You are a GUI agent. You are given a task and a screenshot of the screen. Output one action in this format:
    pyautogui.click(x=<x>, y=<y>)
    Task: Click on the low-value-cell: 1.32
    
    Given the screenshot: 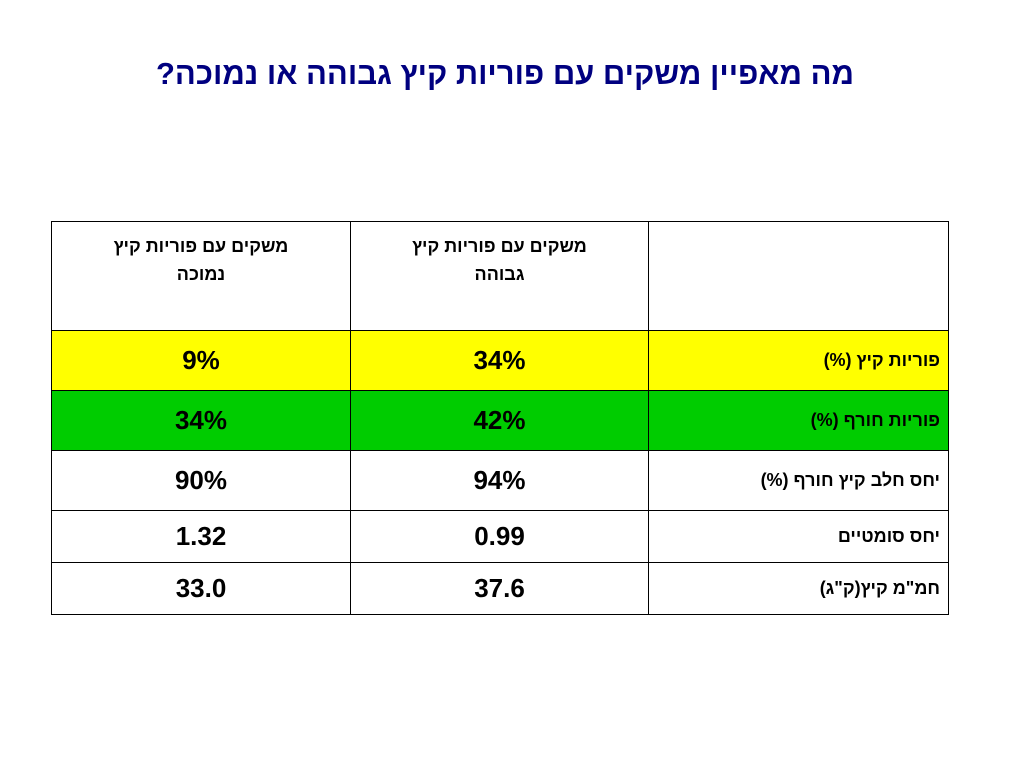 What is the action you would take?
    pyautogui.click(x=201, y=536)
    